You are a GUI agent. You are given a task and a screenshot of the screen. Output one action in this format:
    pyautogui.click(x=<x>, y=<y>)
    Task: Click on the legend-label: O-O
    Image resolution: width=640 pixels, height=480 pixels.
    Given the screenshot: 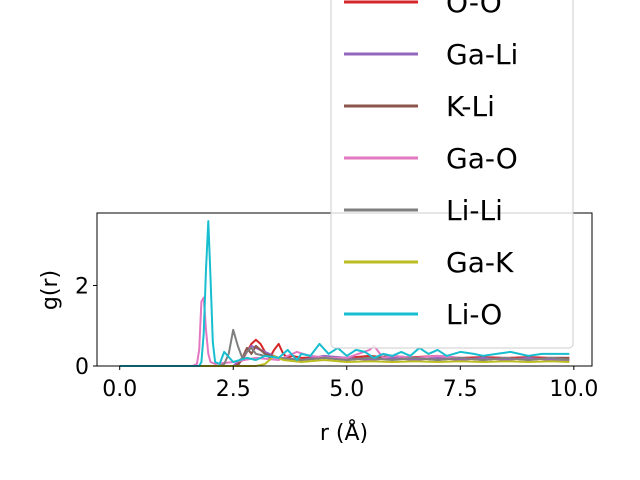 What is the action you would take?
    pyautogui.click(x=474, y=9)
    